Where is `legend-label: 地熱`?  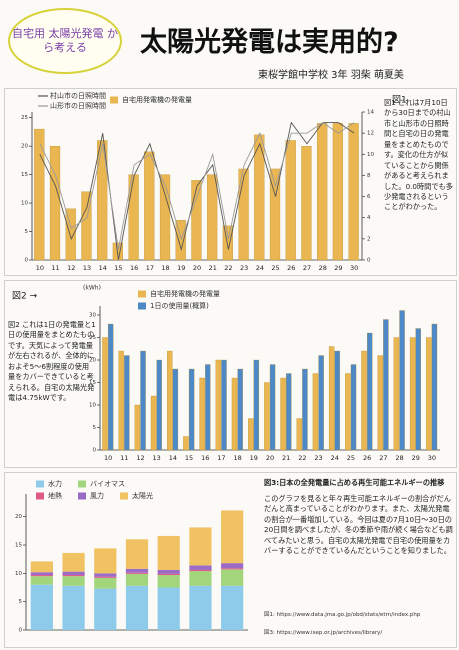
legend-label: 地熱 is located at coordinates (55, 495).